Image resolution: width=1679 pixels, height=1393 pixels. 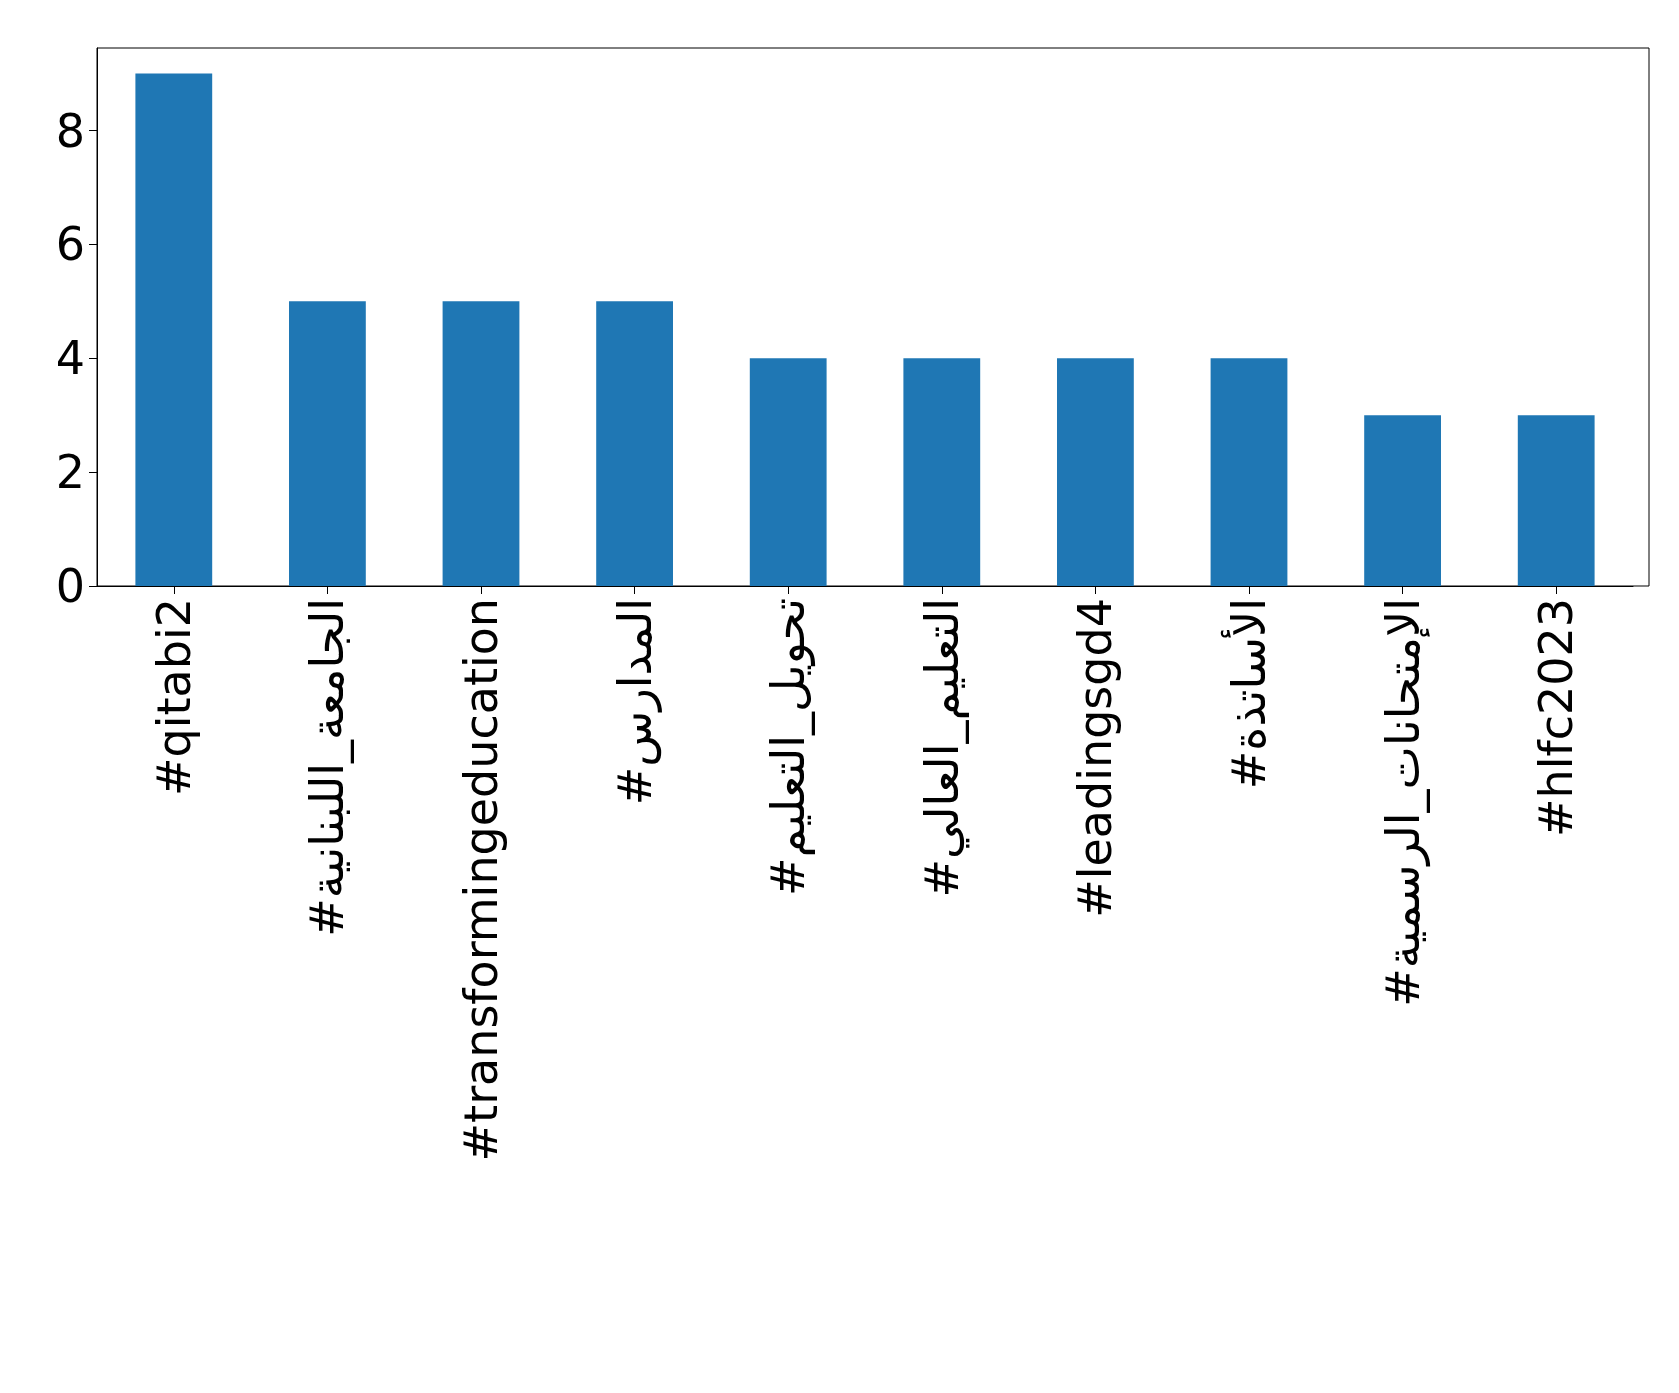 What do you see at coordinates (789, 747) in the screenshot?
I see `x-tick-label: #تحويل_التعليم` at bounding box center [789, 747].